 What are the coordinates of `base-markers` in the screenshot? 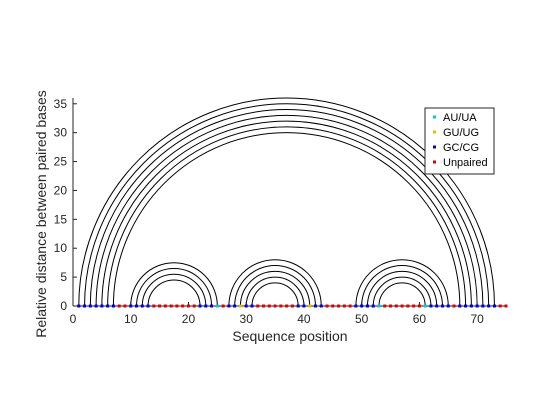 It's located at (292, 306).